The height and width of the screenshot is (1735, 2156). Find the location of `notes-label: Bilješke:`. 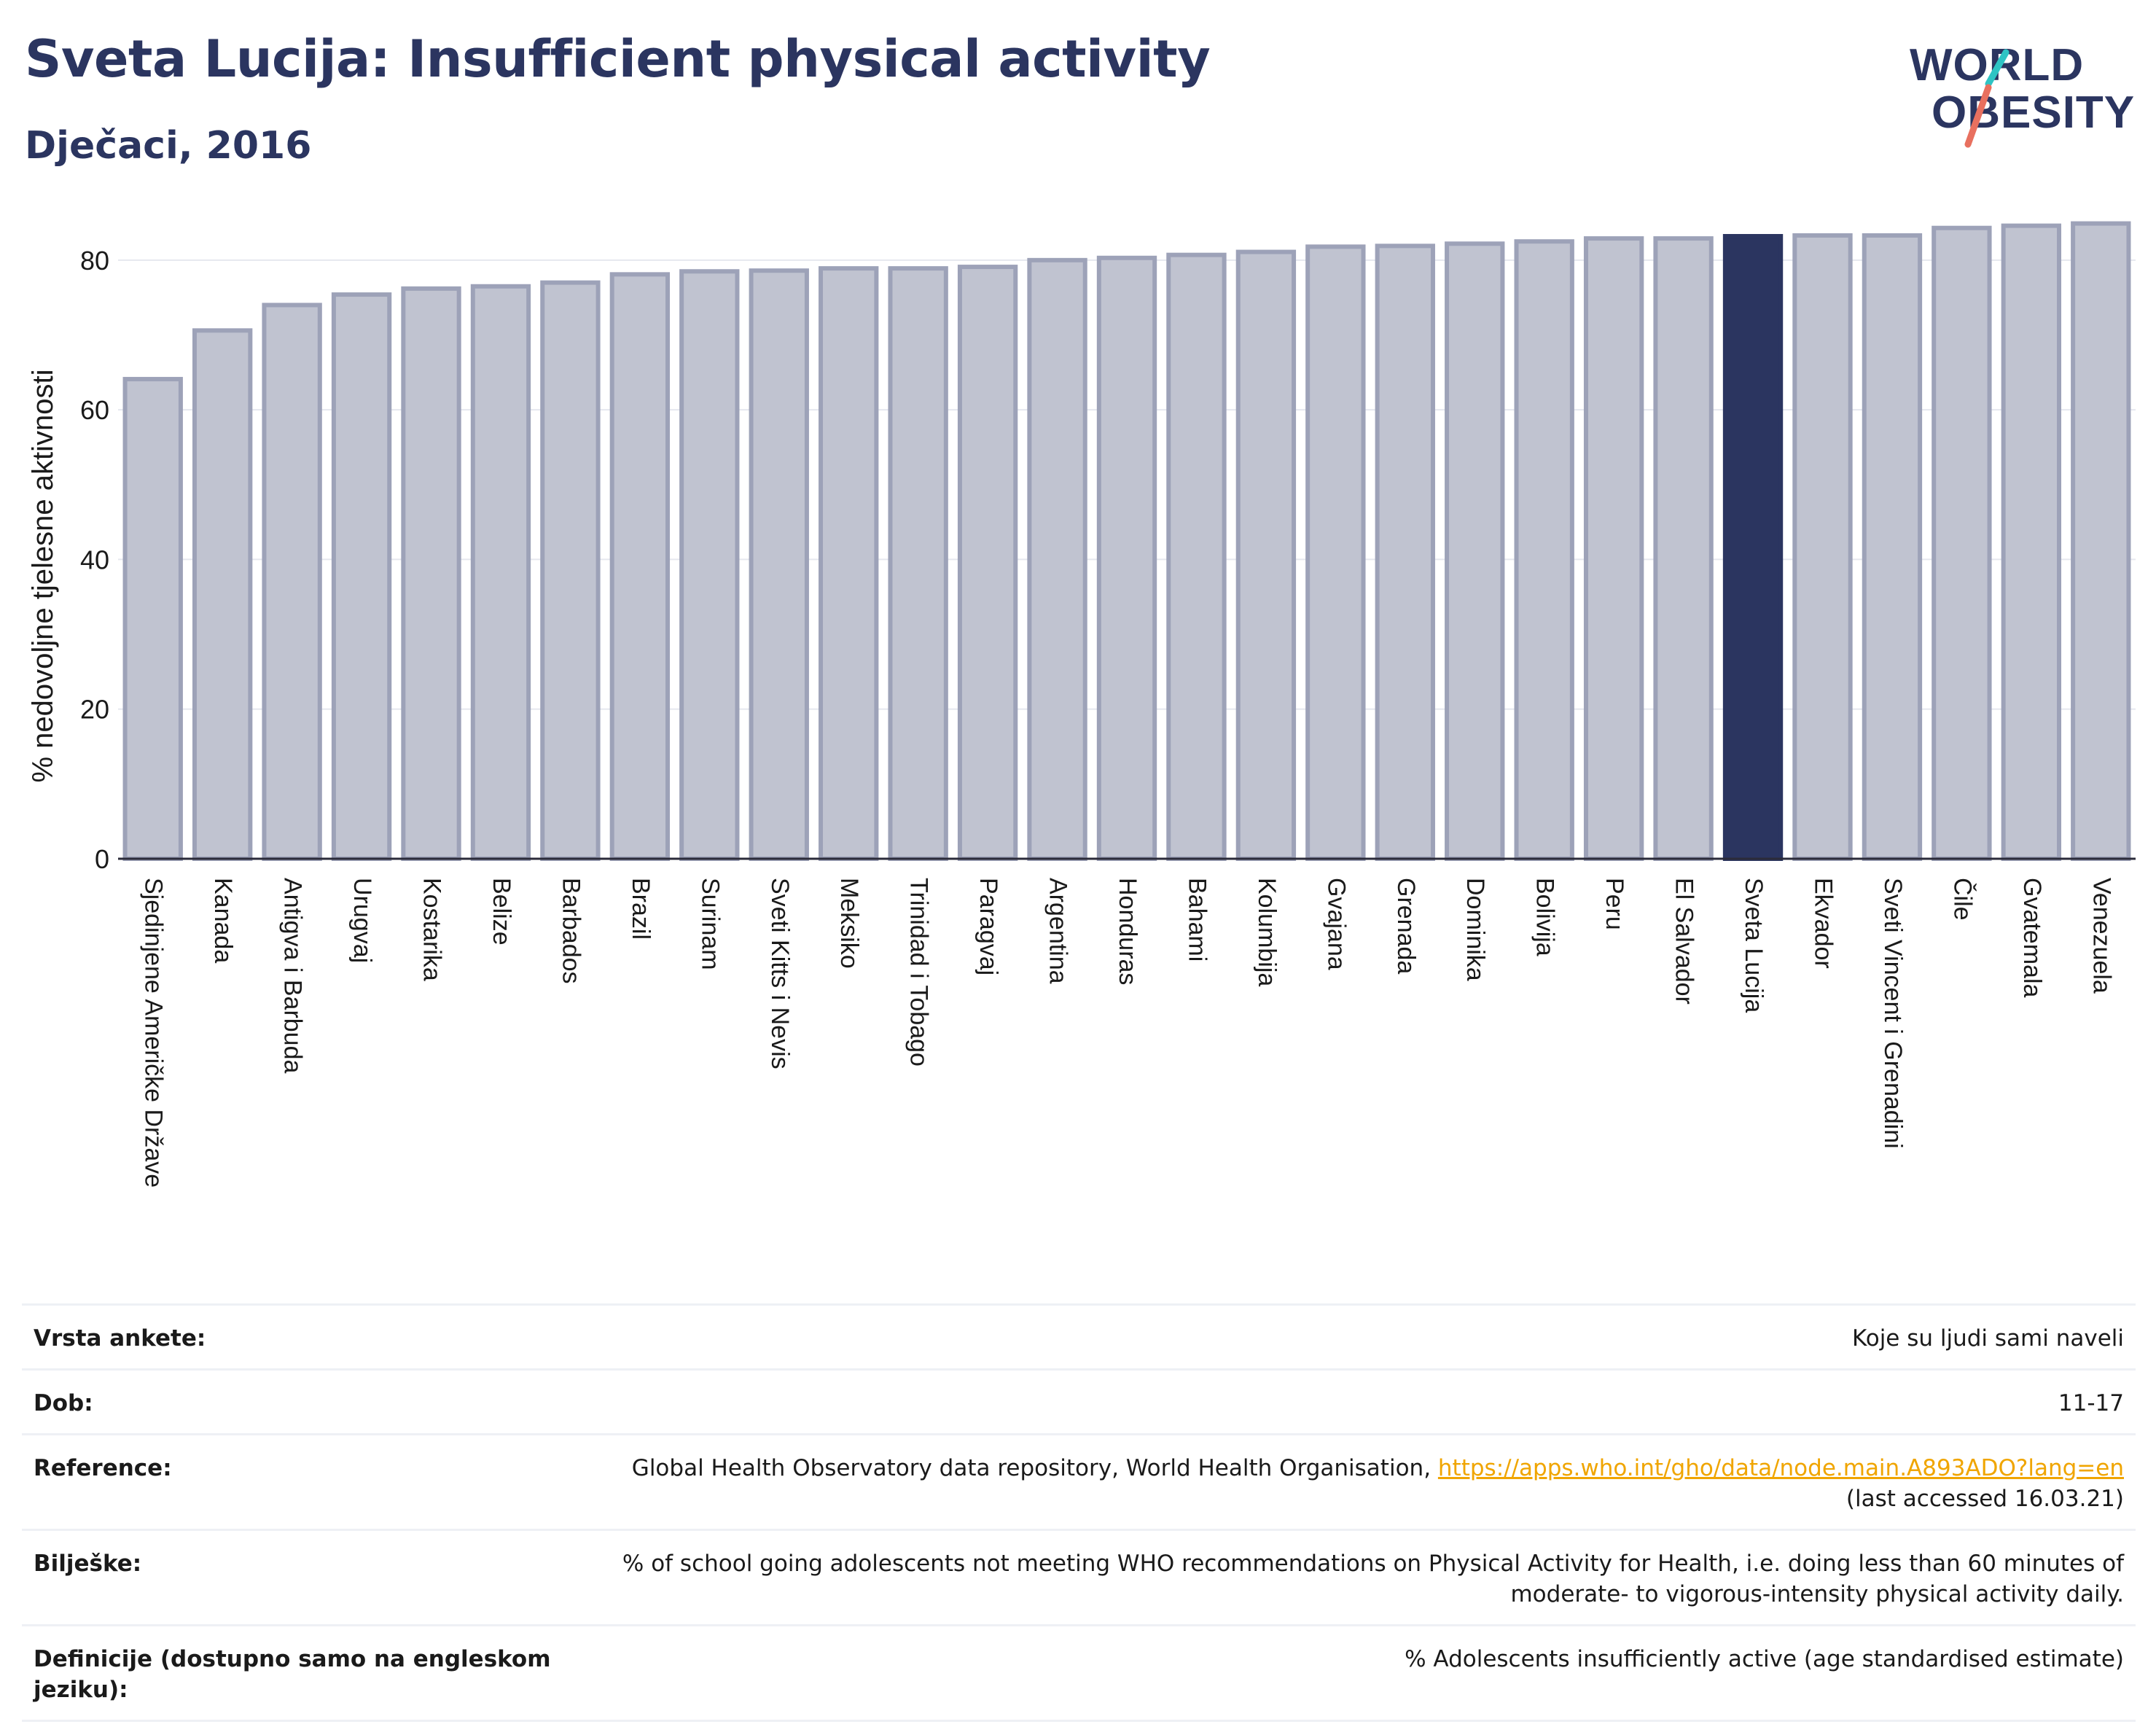

notes-label: Bilješke: is located at coordinates (88, 1564).